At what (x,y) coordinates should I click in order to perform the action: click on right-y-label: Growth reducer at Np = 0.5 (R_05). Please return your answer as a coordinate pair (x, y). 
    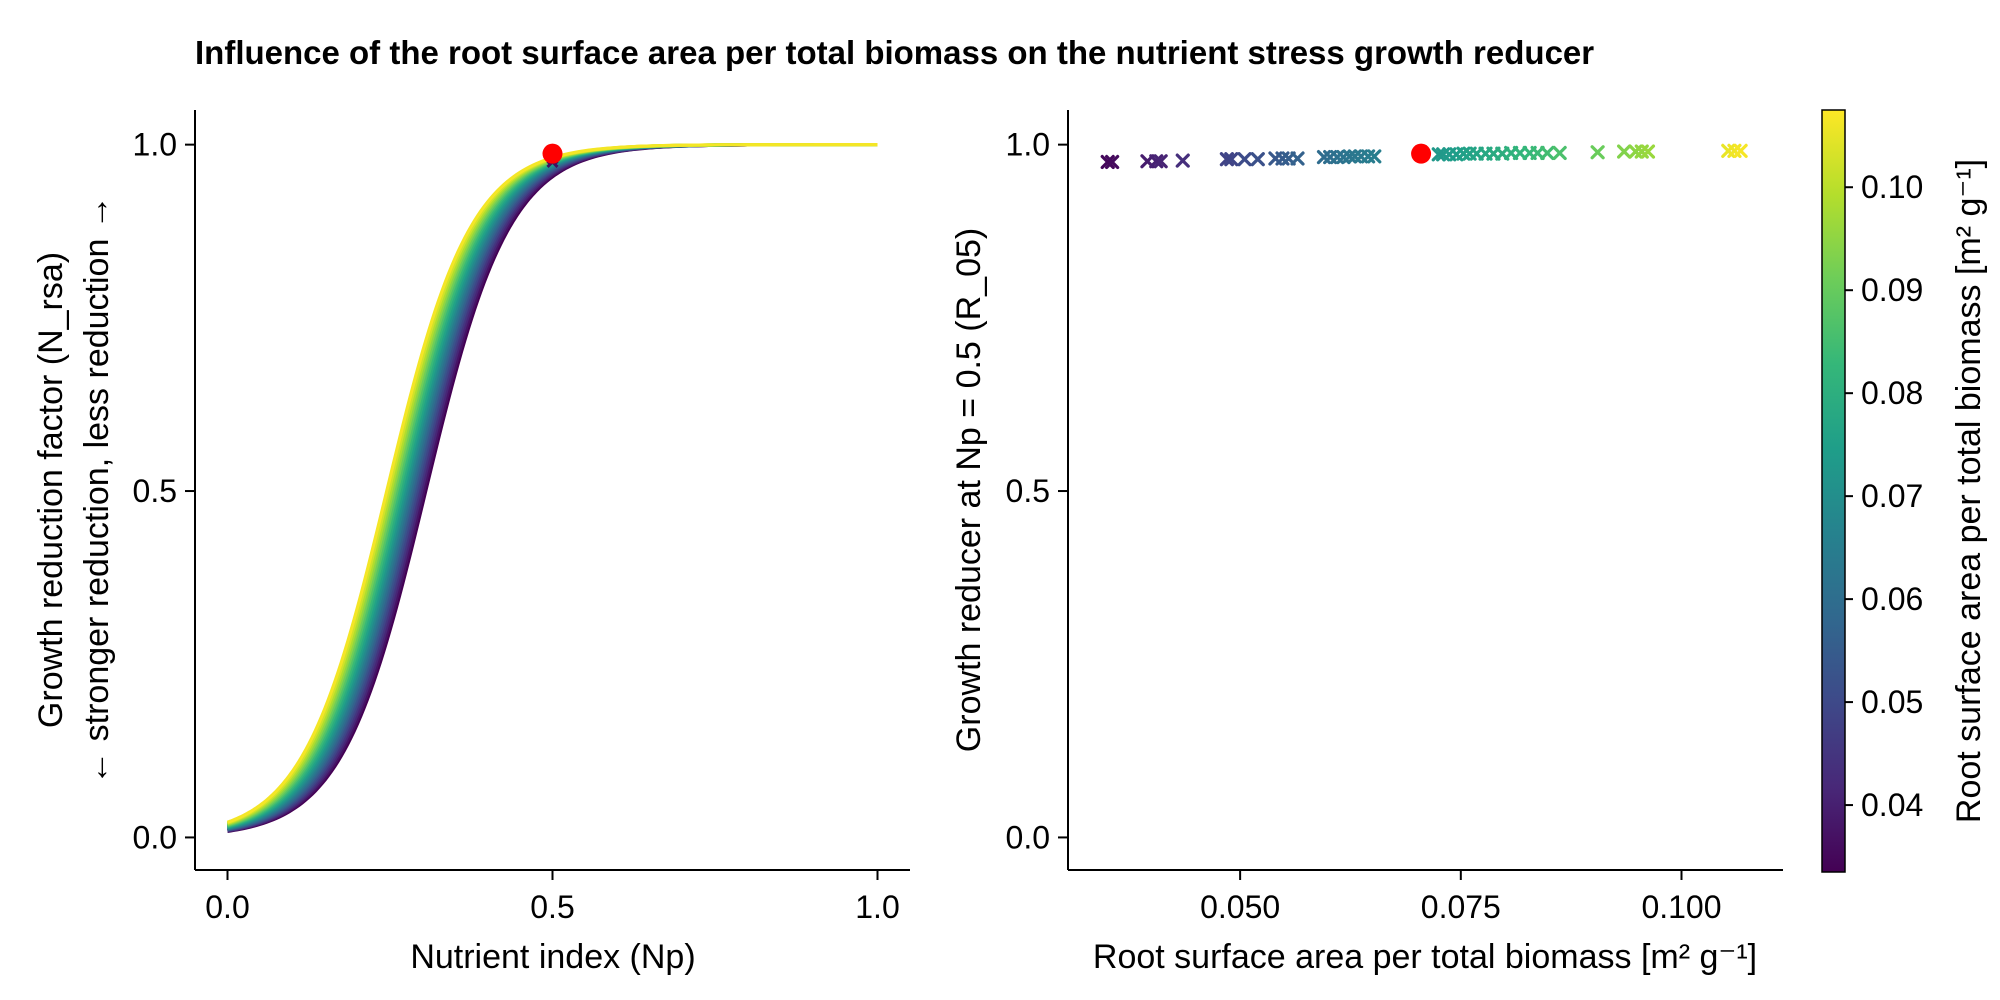
    Looking at the image, I should click on (969, 490).